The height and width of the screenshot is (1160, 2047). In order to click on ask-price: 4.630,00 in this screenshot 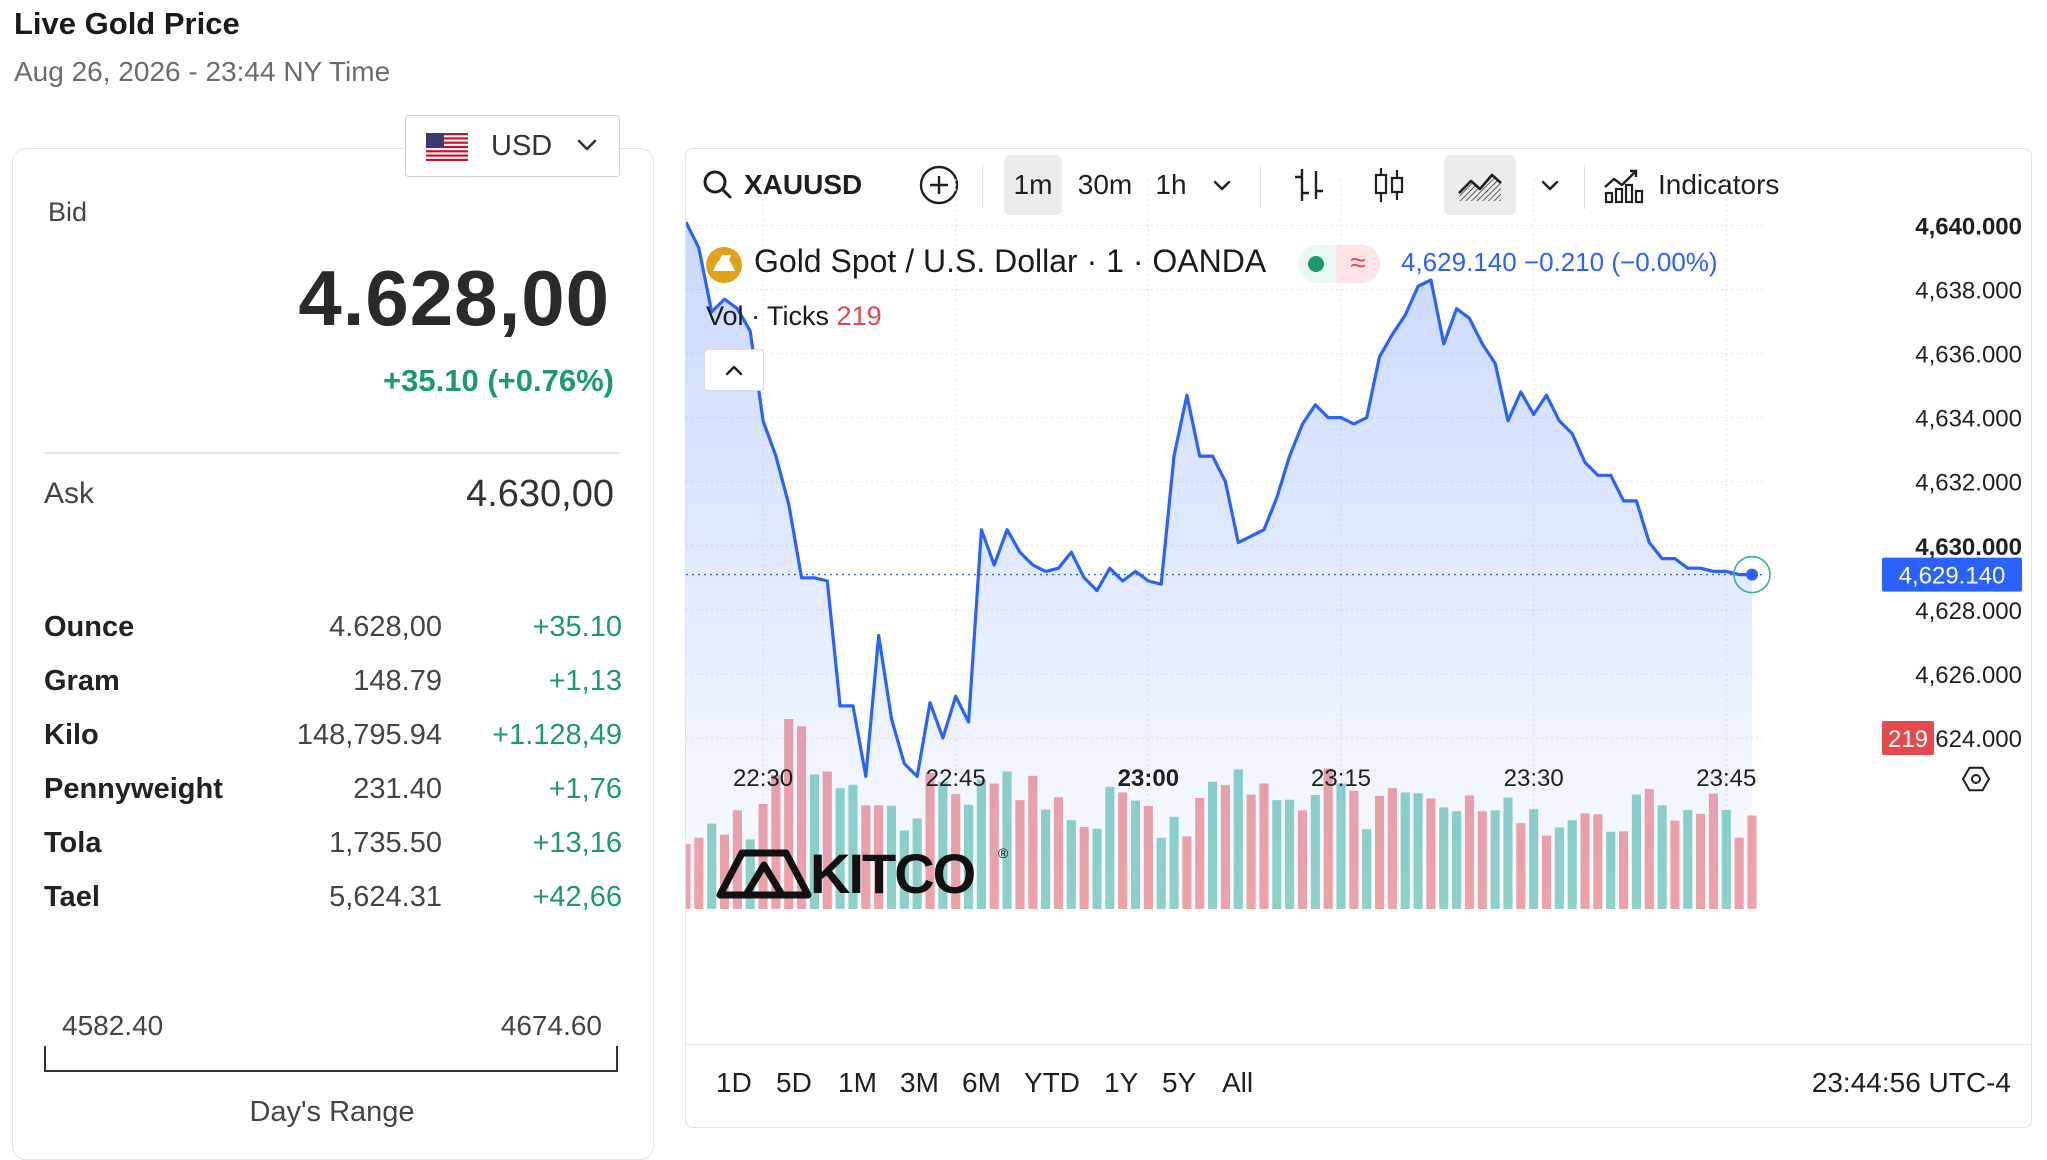, I will do `click(540, 494)`.